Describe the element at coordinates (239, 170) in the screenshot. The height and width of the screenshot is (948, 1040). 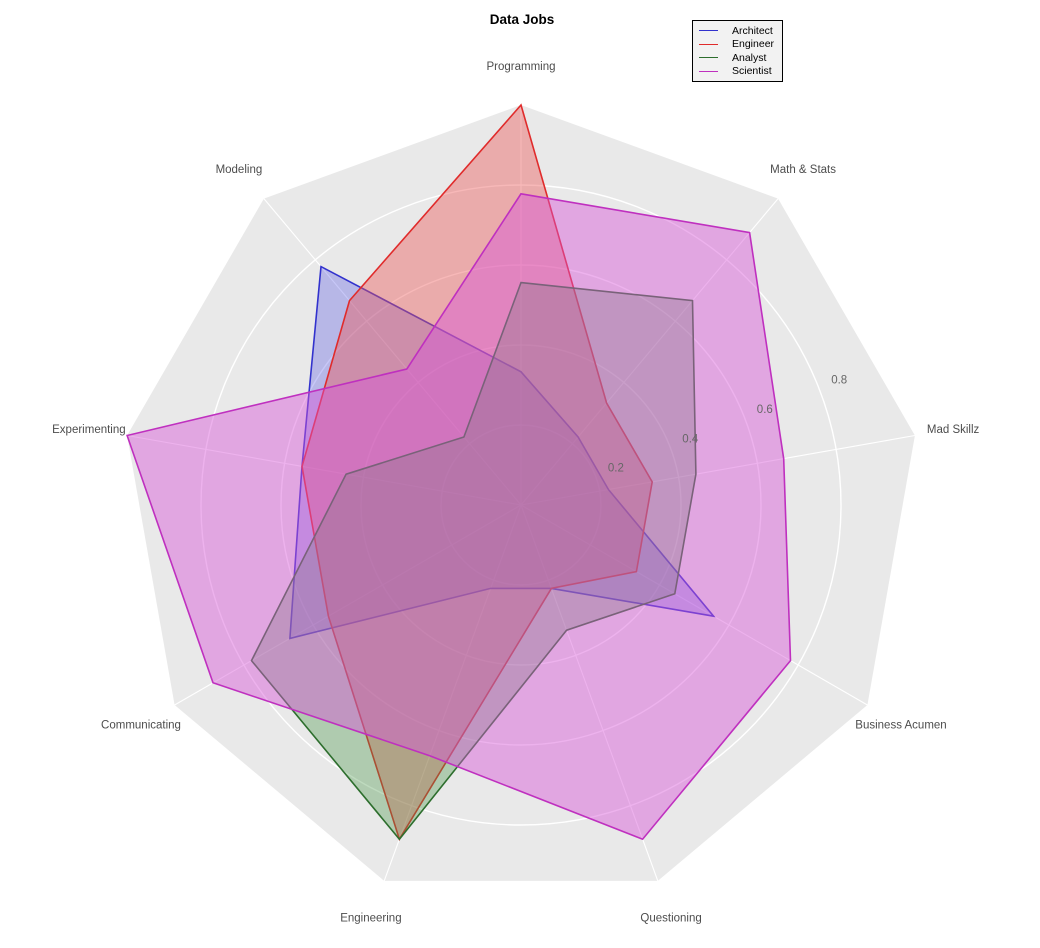
I see `axis-label-modeling: Modeling` at that location.